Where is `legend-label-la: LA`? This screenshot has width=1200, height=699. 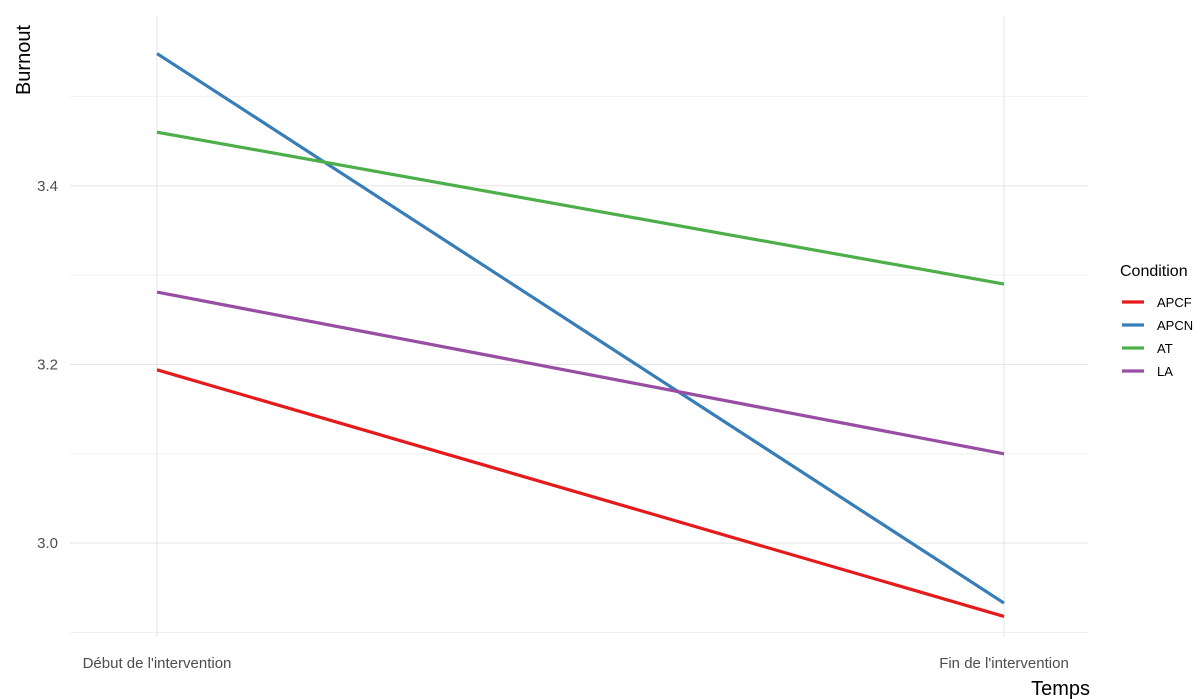
legend-label-la: LA is located at coordinates (1165, 371).